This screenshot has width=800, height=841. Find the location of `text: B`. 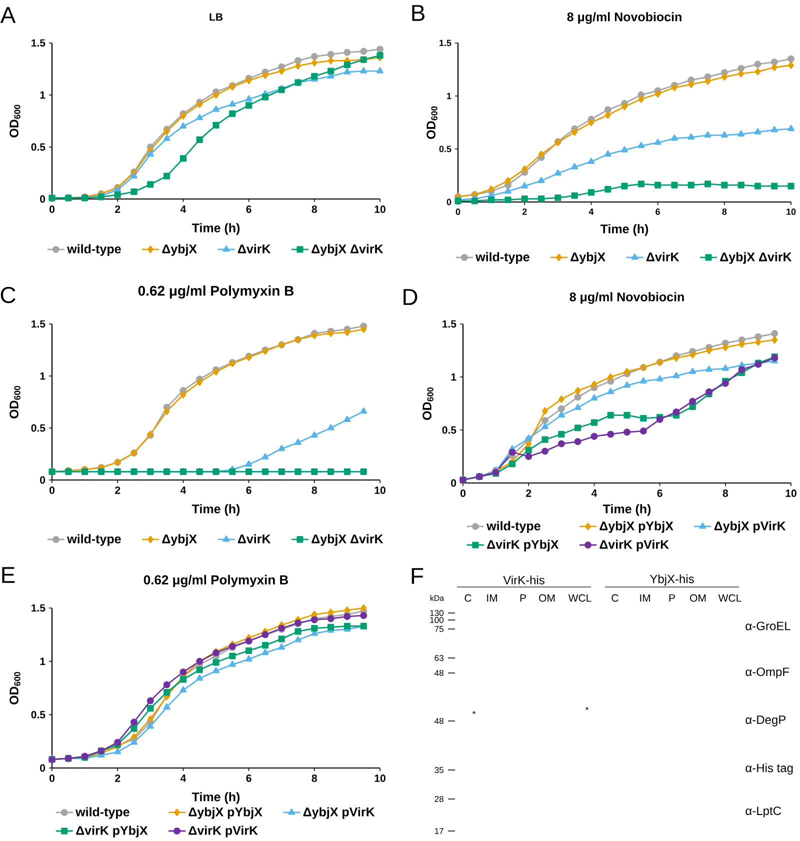

text: B is located at coordinates (418, 13).